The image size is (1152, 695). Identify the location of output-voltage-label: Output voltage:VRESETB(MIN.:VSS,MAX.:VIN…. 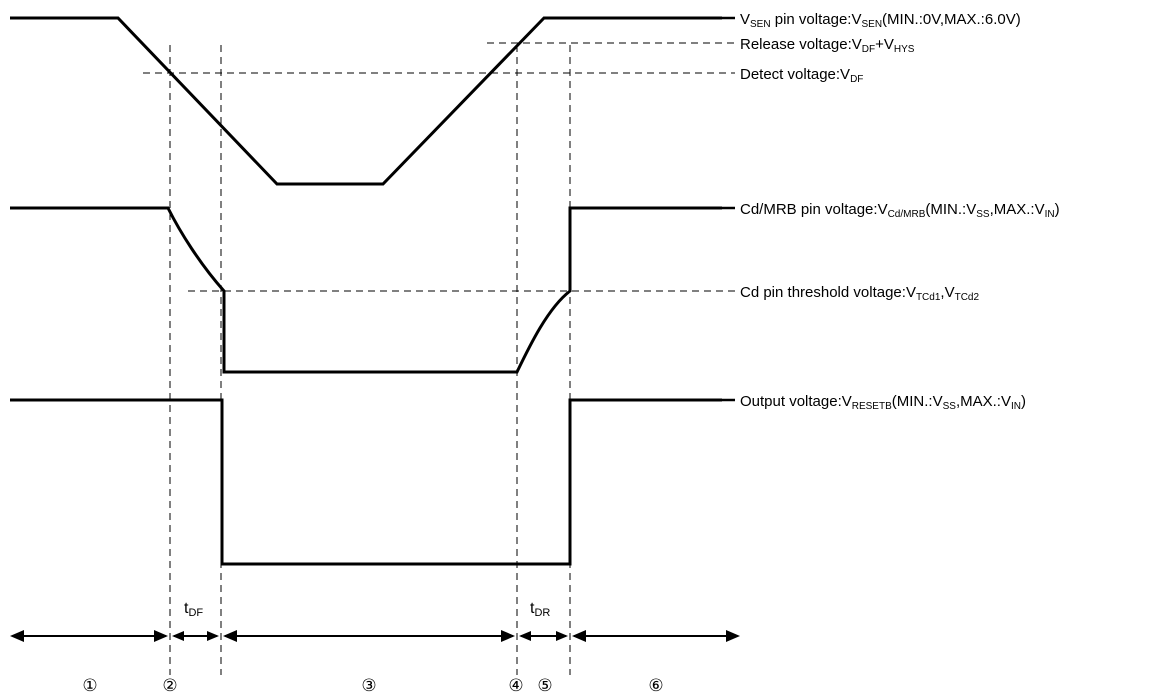
(883, 402).